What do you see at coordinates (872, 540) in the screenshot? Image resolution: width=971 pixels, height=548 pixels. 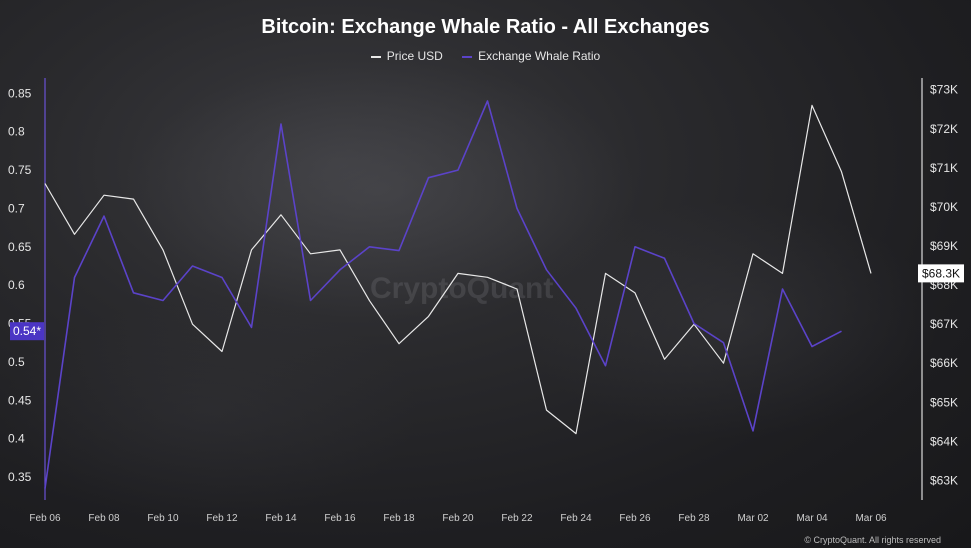 I see `copyright-notice: © CryptoQuant. All rights reserved` at bounding box center [872, 540].